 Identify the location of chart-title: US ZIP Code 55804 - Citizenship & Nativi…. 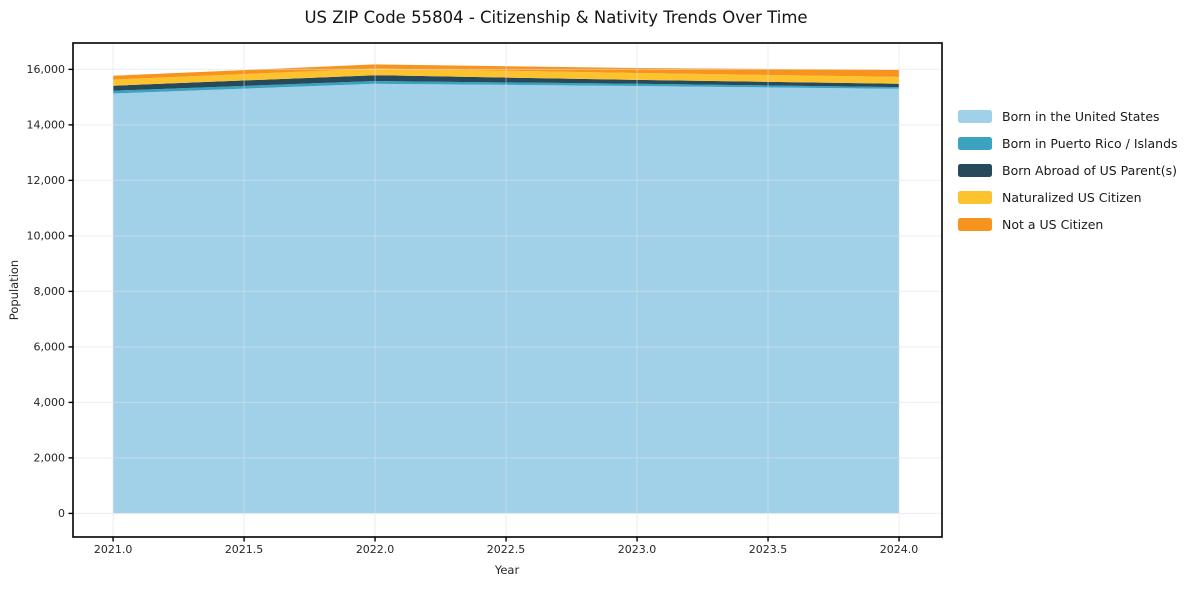
(556, 17).